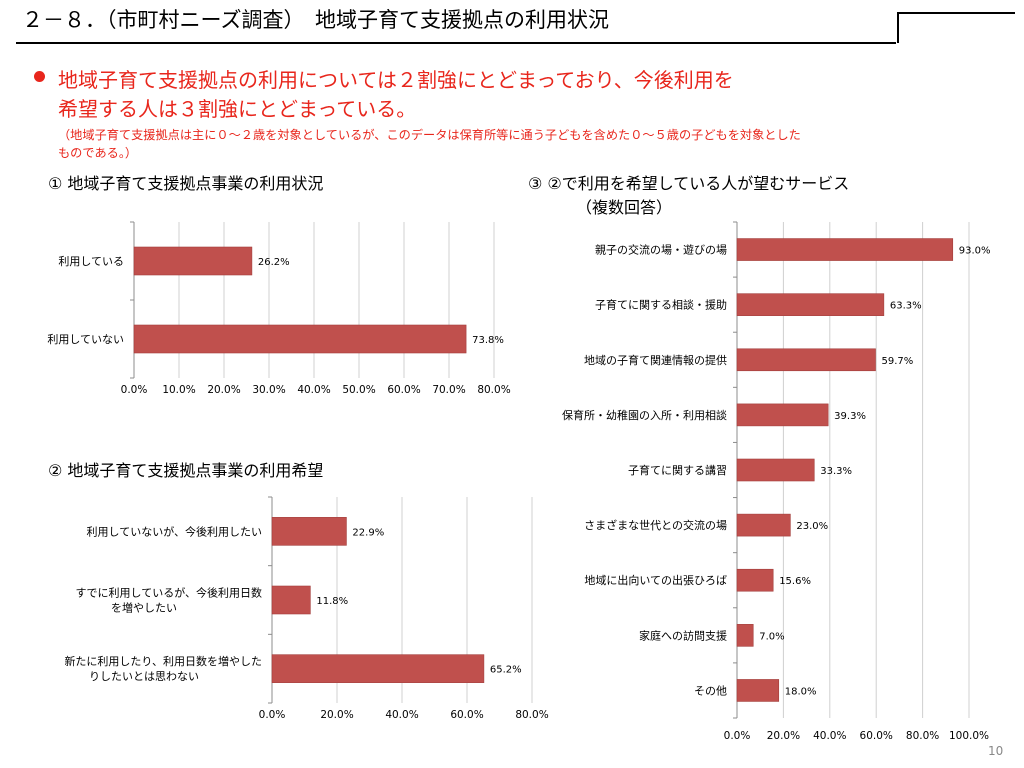 This screenshot has height=768, width=1024. Describe the element at coordinates (644, 415) in the screenshot. I see `chart-3-category-label: 保育所・幼稚園の入所・利用相談` at that location.